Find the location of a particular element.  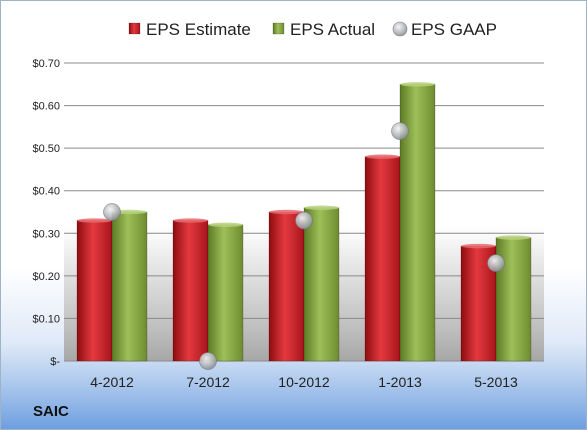

x-category-label: 1-2013 is located at coordinates (400, 382).